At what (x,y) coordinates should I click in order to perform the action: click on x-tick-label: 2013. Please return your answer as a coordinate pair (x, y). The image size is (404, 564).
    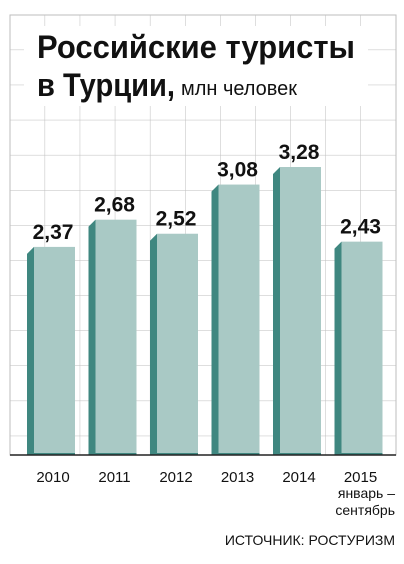
    Looking at the image, I should click on (237, 477).